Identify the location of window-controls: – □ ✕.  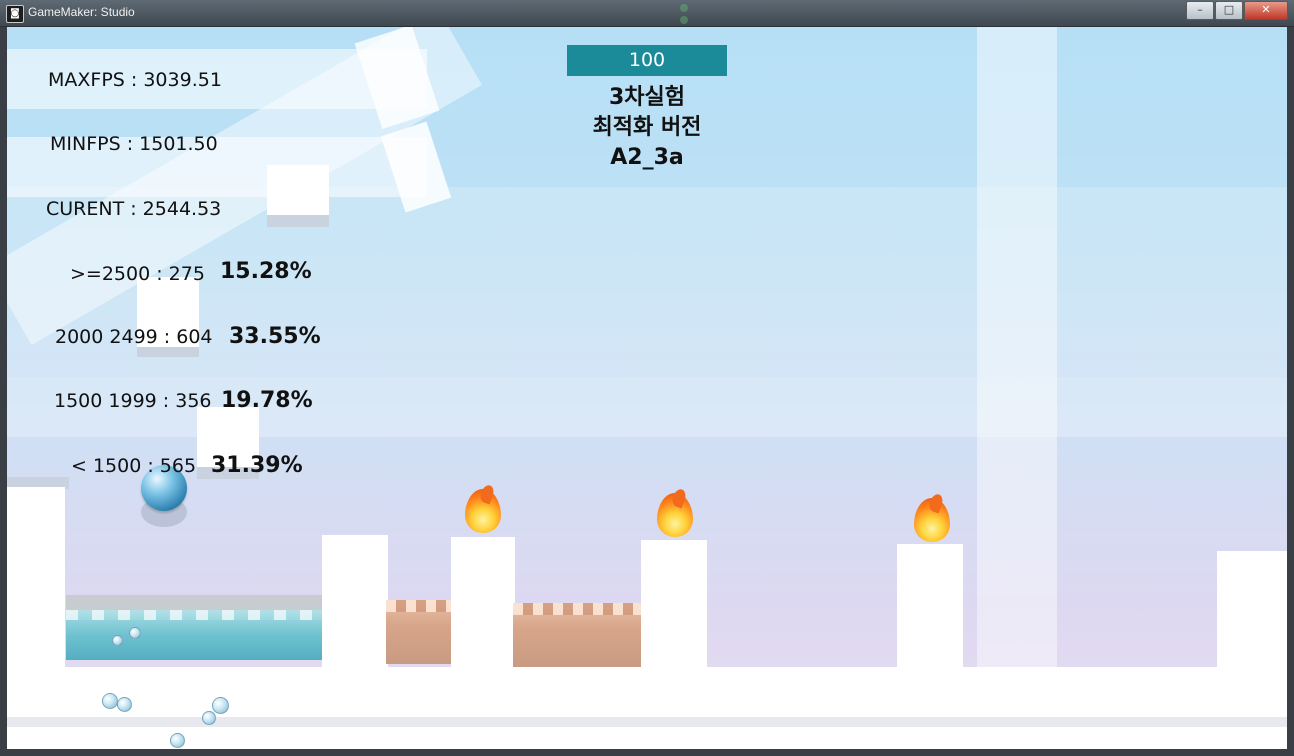
(1236, 10).